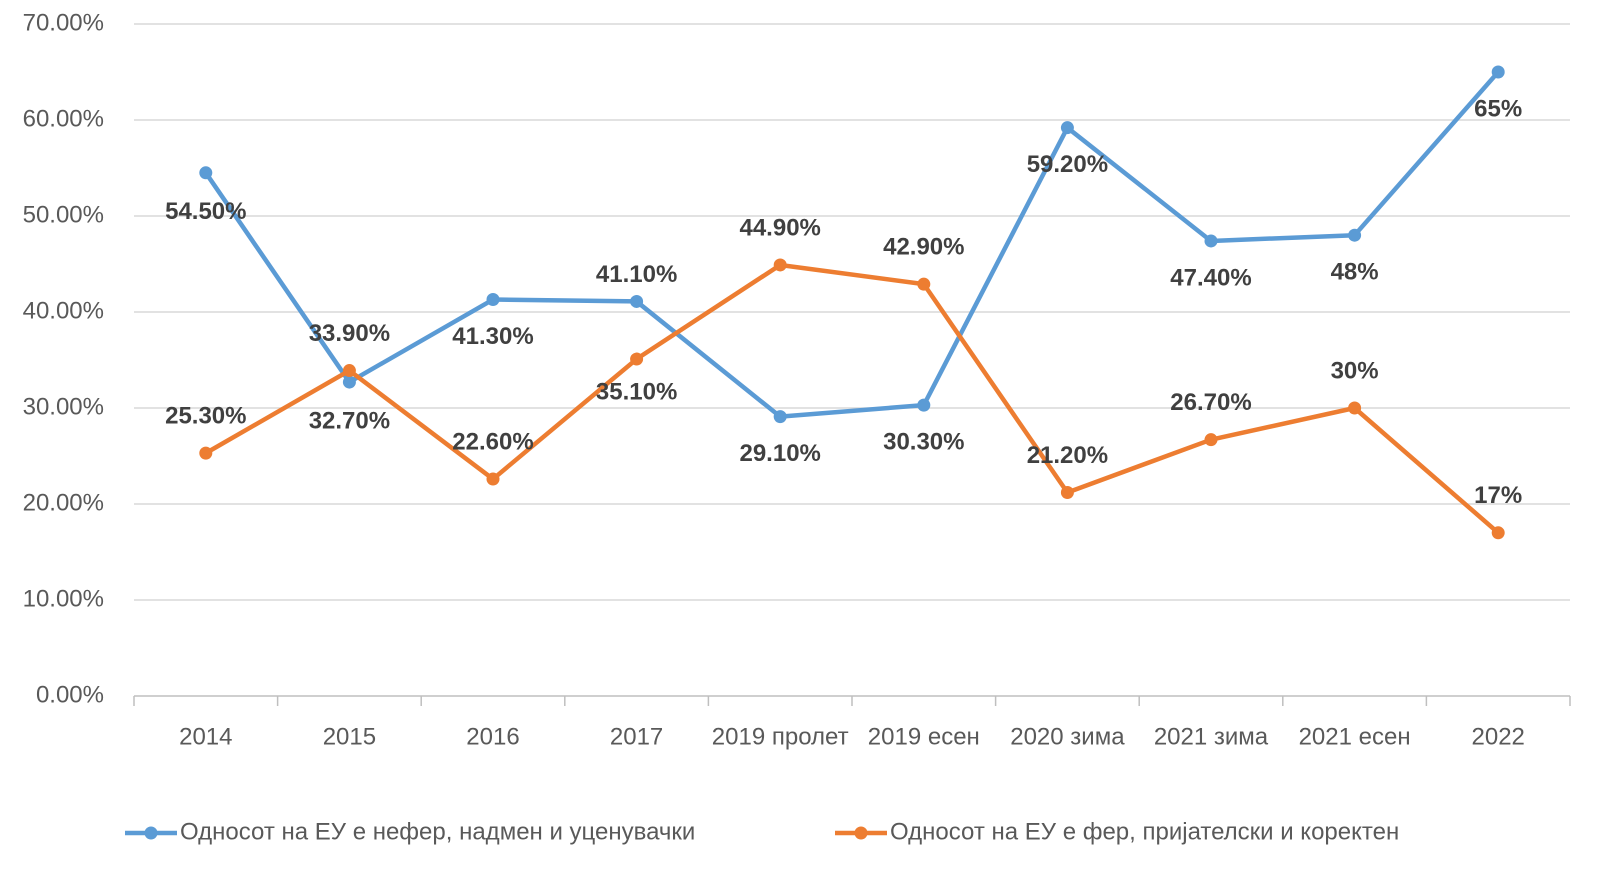  Describe the element at coordinates (1355, 370) in the screenshot. I see `value-label: 30%` at that location.